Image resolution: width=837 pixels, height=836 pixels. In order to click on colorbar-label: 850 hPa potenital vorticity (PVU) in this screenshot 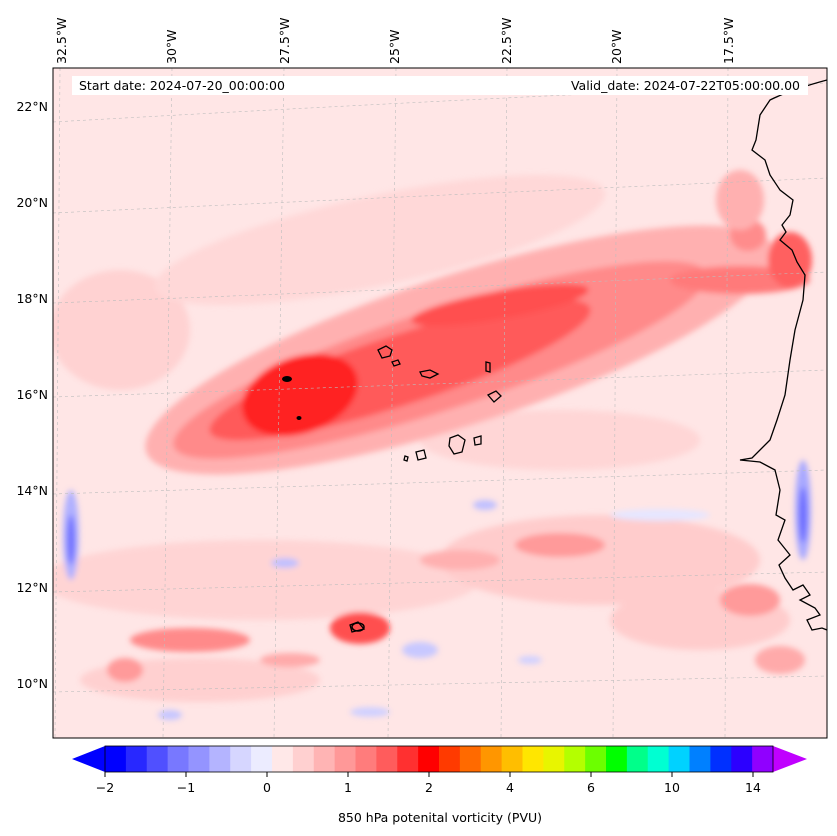, I will do `click(440, 817)`.